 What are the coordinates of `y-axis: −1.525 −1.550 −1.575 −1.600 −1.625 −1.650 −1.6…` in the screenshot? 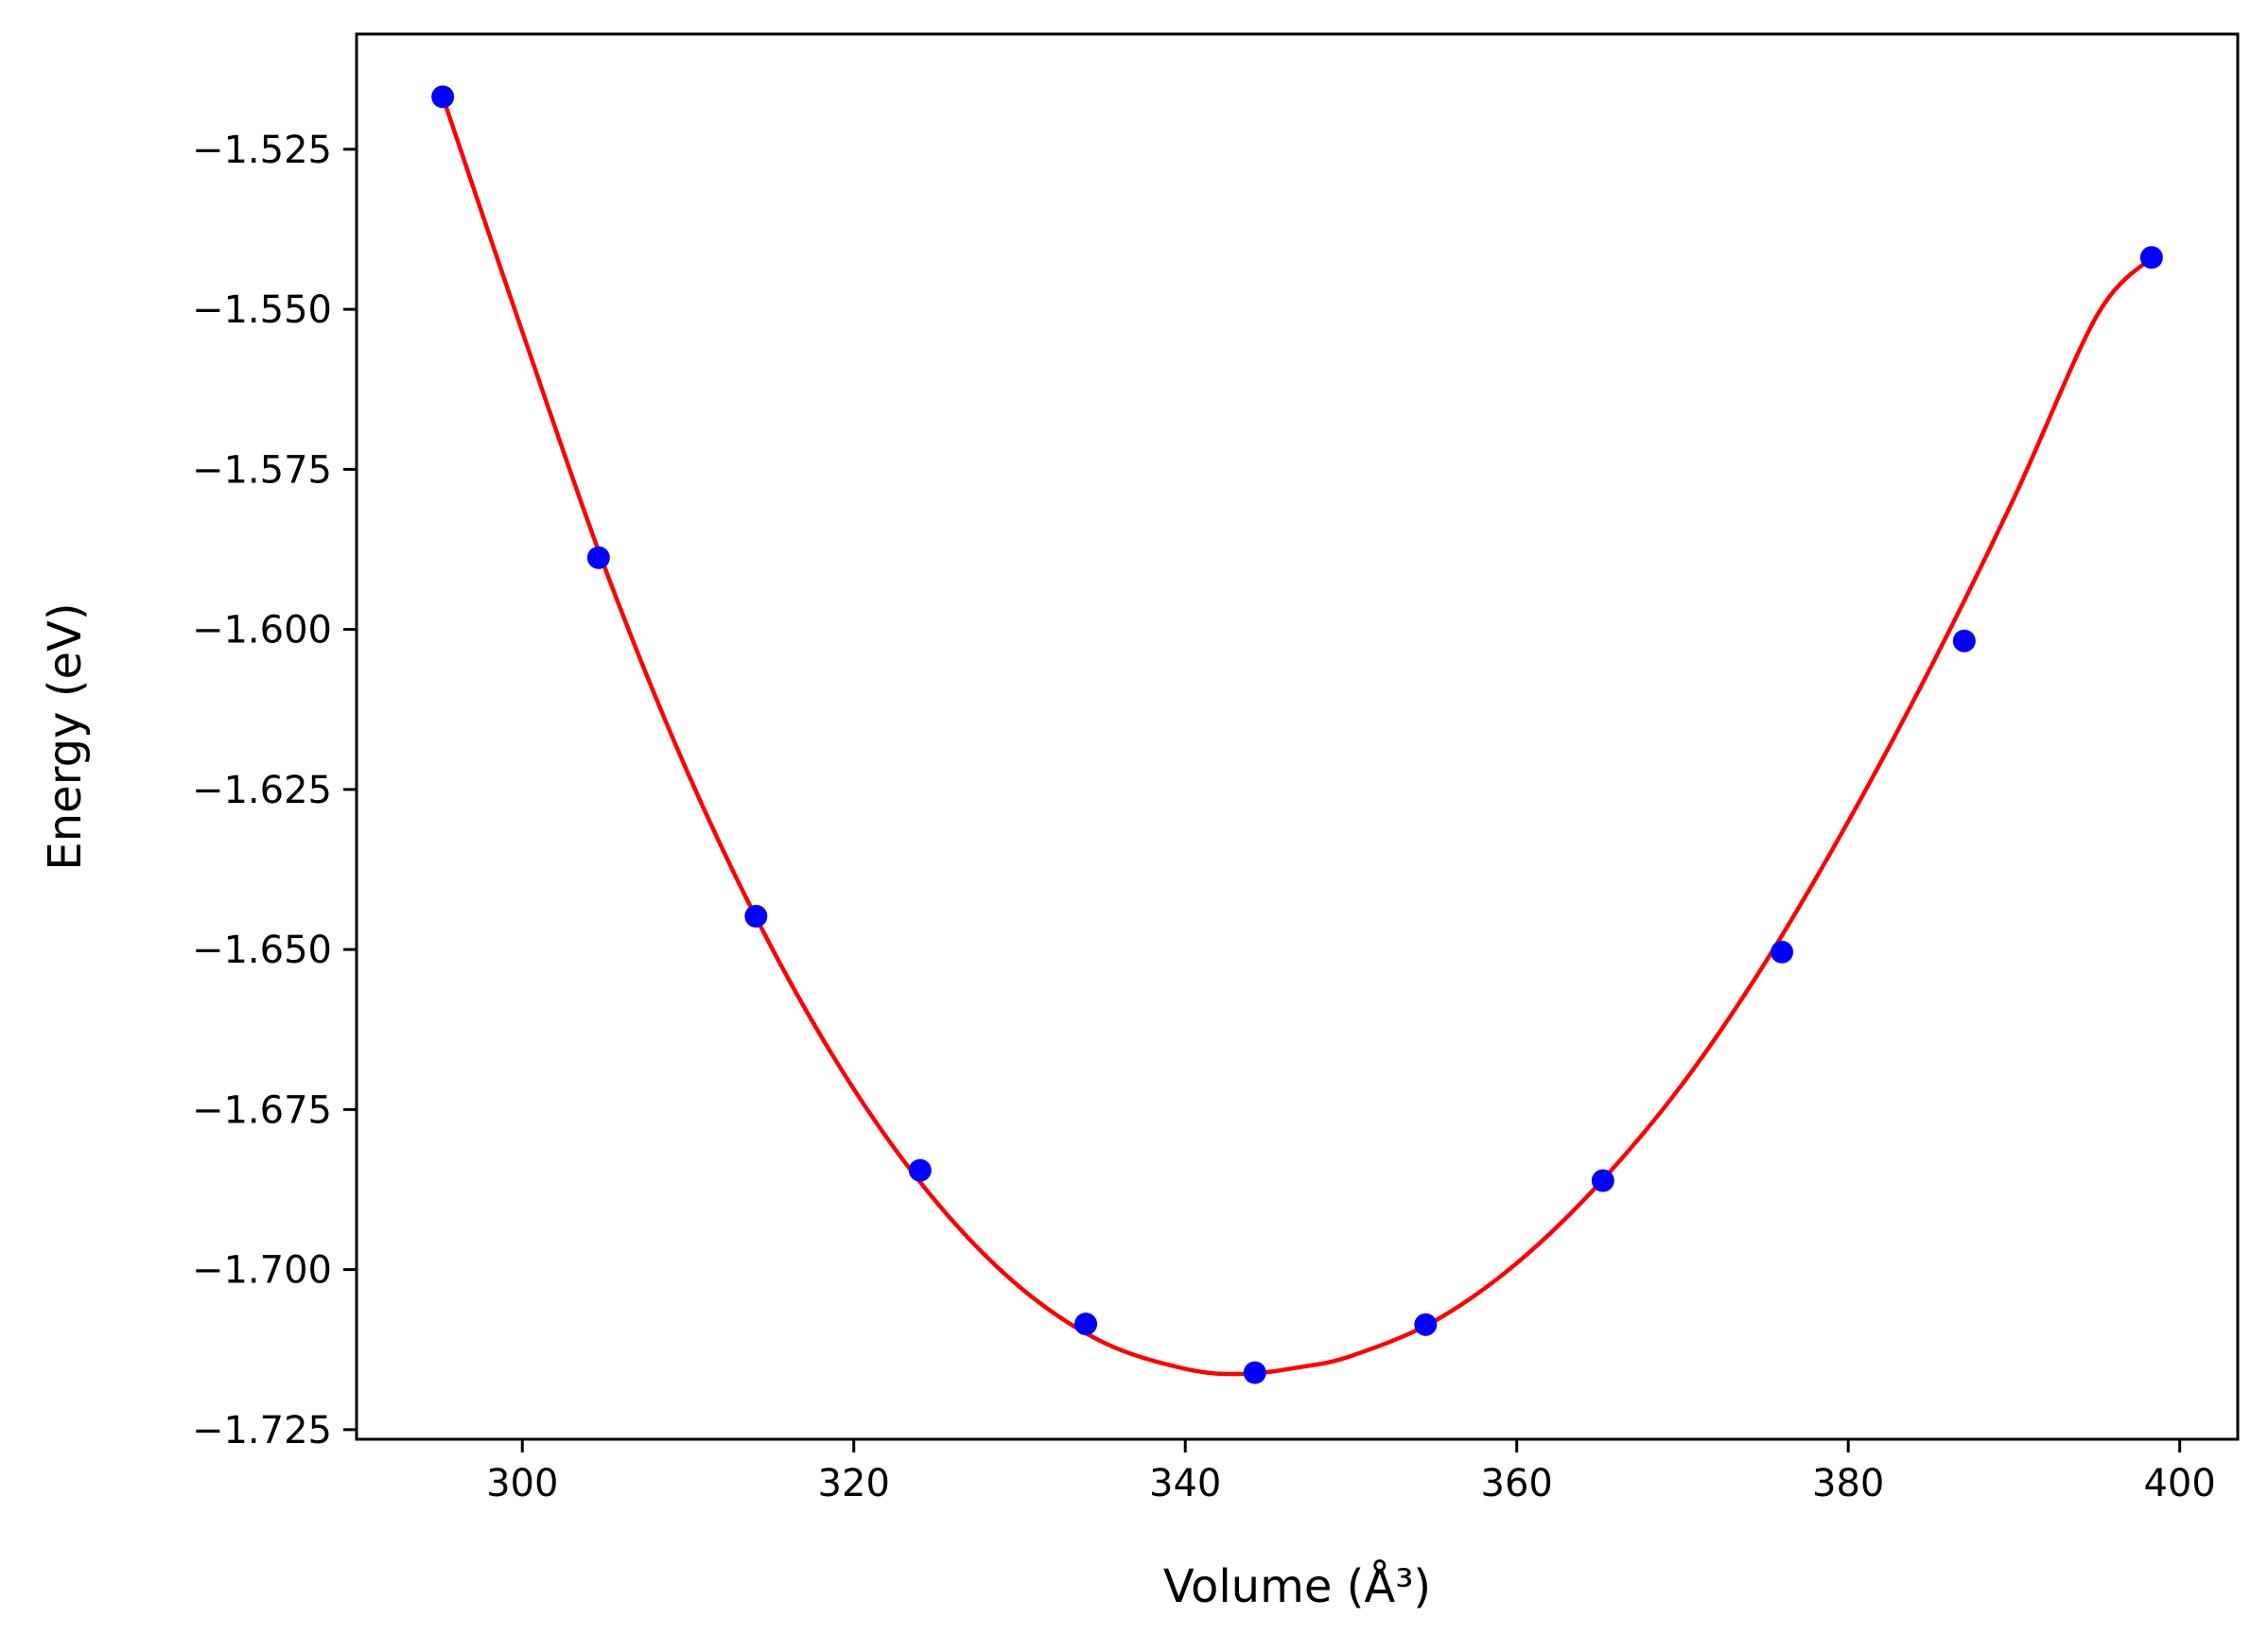 It's located at (274, 791).